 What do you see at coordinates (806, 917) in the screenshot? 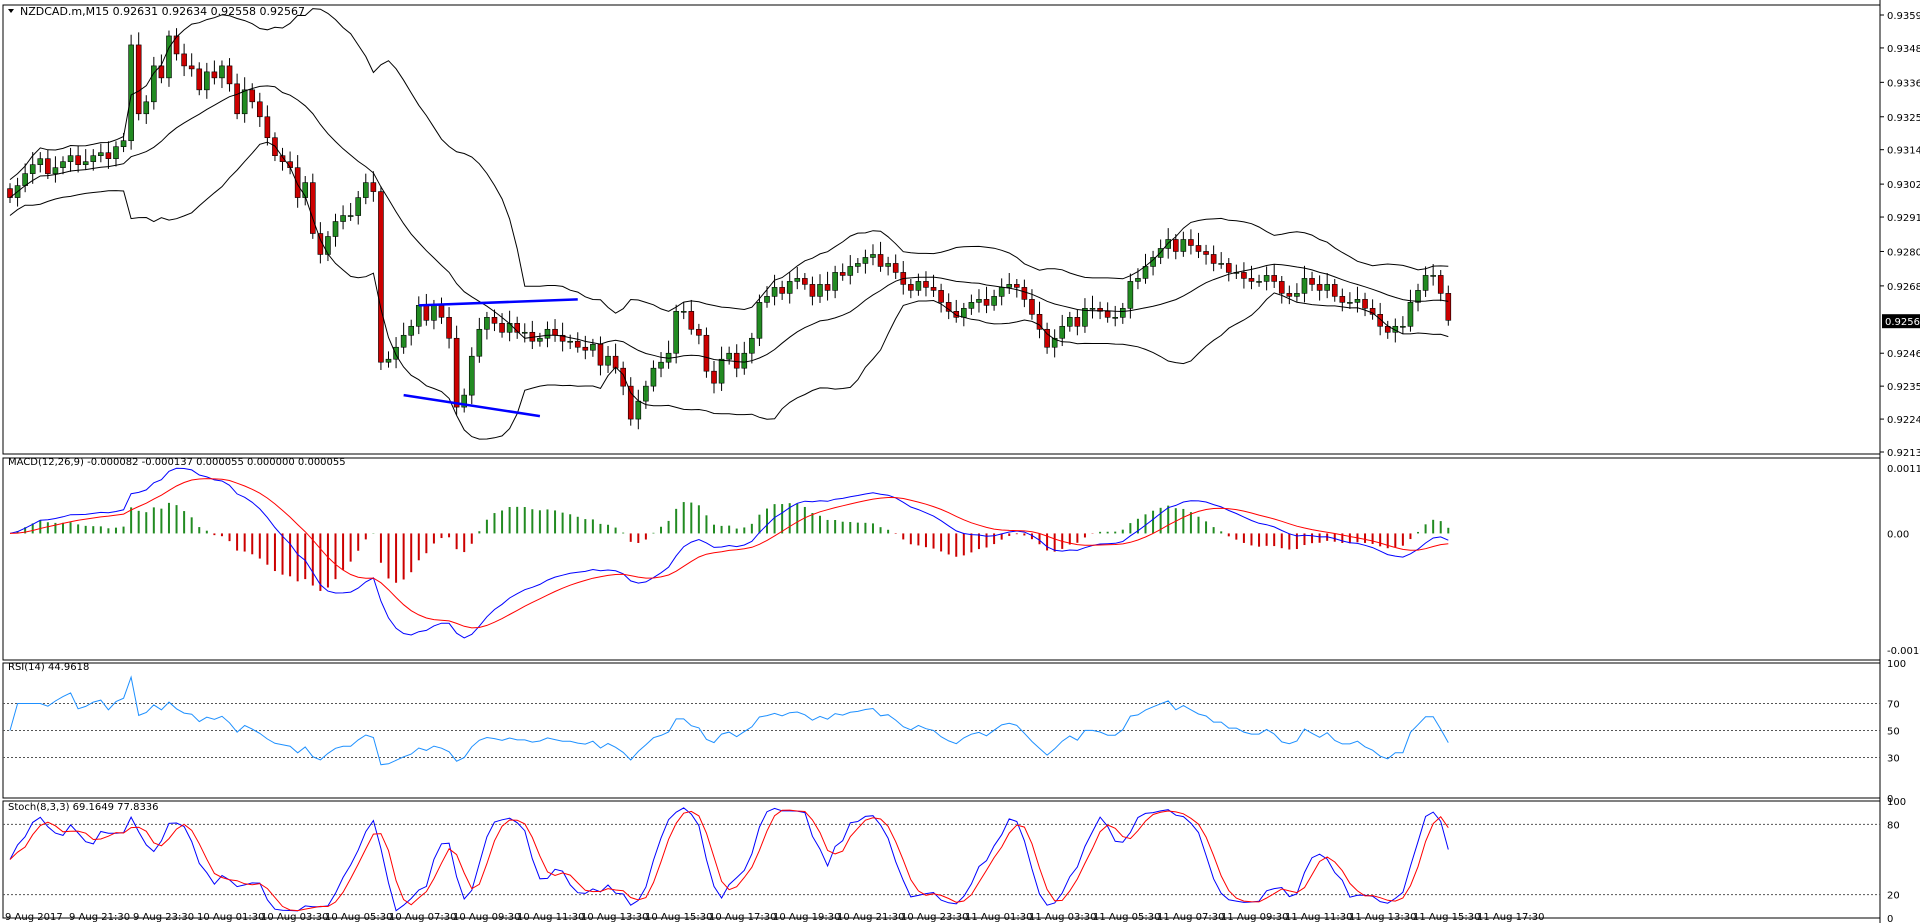
I see `time-axis-label: 10 Aug 19:30` at bounding box center [806, 917].